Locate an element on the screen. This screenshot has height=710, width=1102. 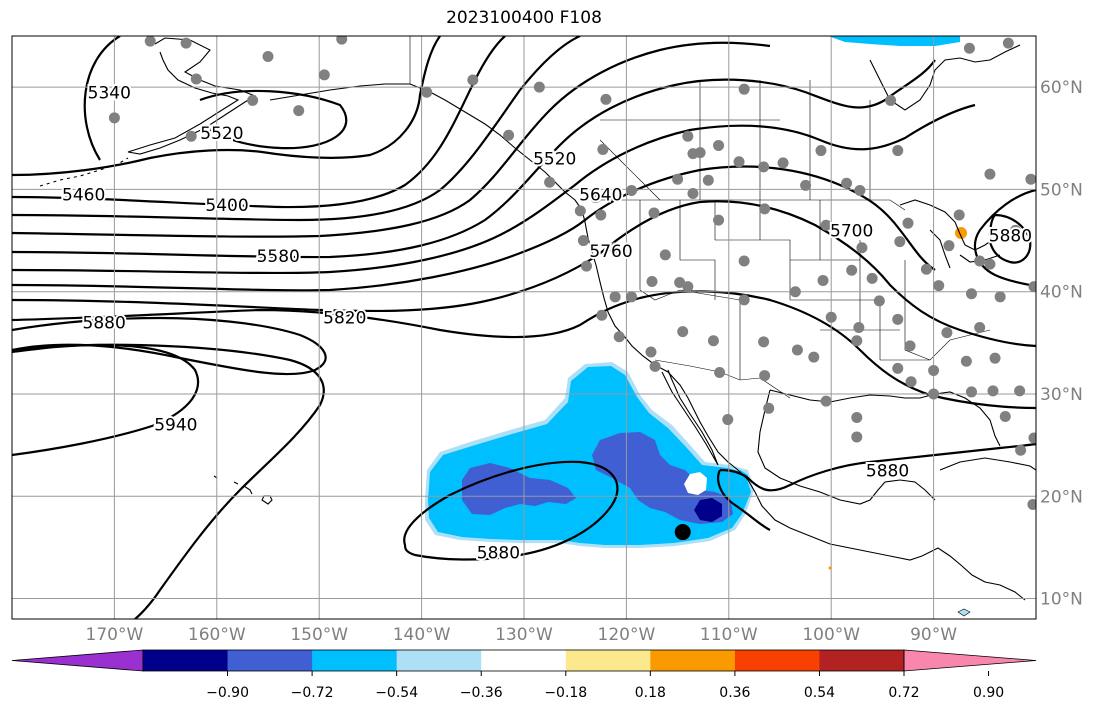
shade-top-cyan is located at coordinates (894, 41).